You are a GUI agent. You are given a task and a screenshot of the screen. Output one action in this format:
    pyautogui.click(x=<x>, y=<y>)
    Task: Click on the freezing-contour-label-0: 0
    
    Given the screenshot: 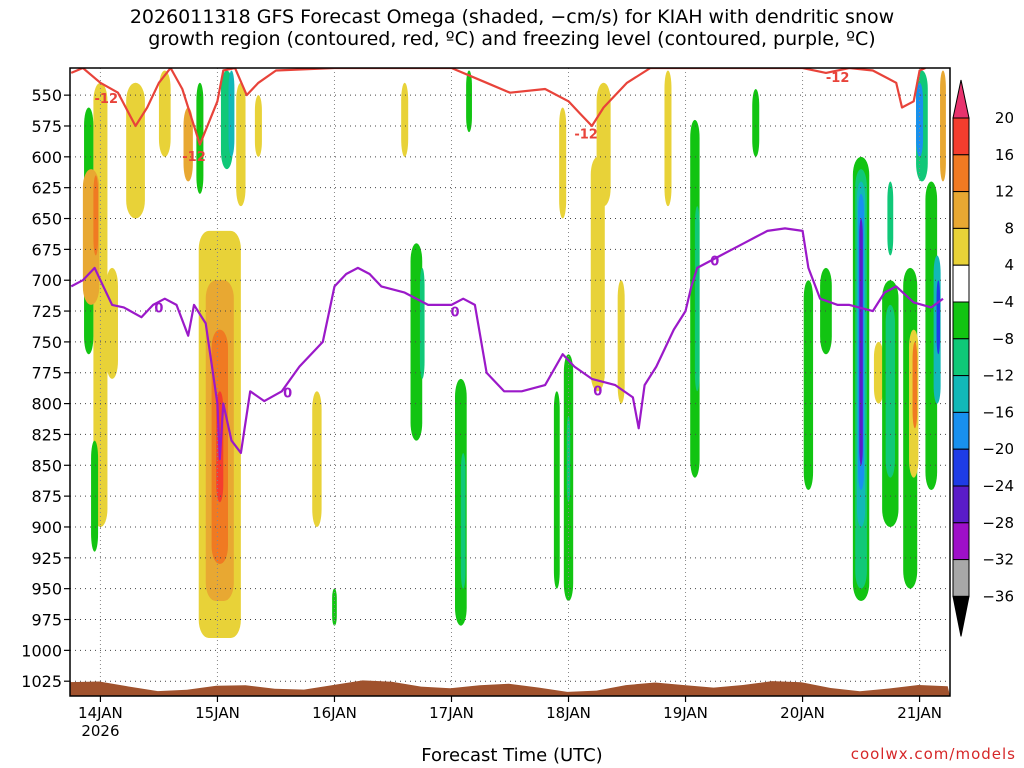 What is the action you would take?
    pyautogui.click(x=158, y=309)
    